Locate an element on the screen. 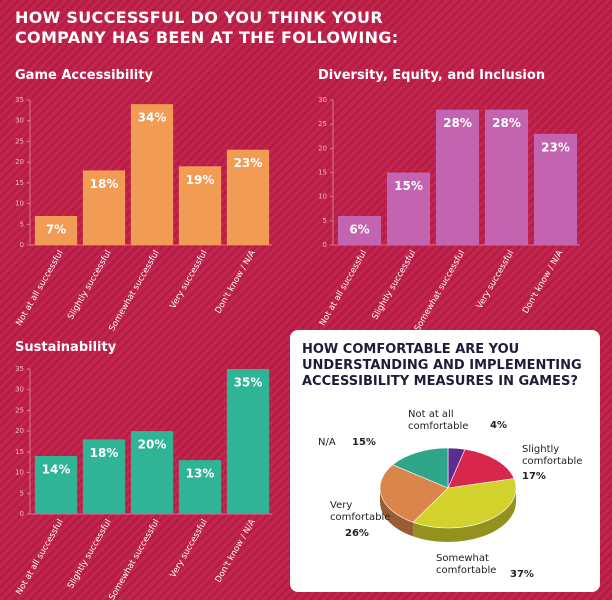 The height and width of the screenshot is (600, 612). value-label: 17% is located at coordinates (534, 476).